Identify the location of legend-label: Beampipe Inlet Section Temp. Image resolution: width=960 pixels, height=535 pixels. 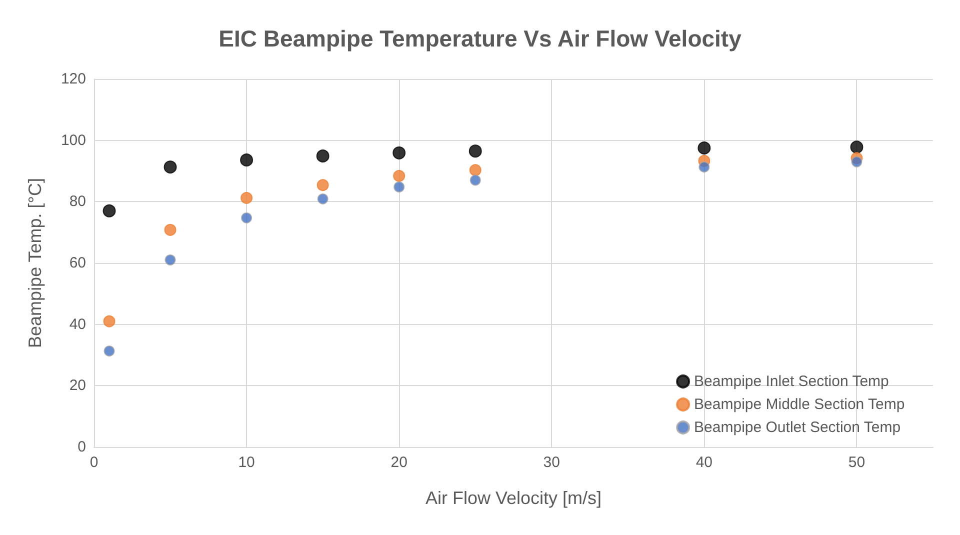
(791, 381).